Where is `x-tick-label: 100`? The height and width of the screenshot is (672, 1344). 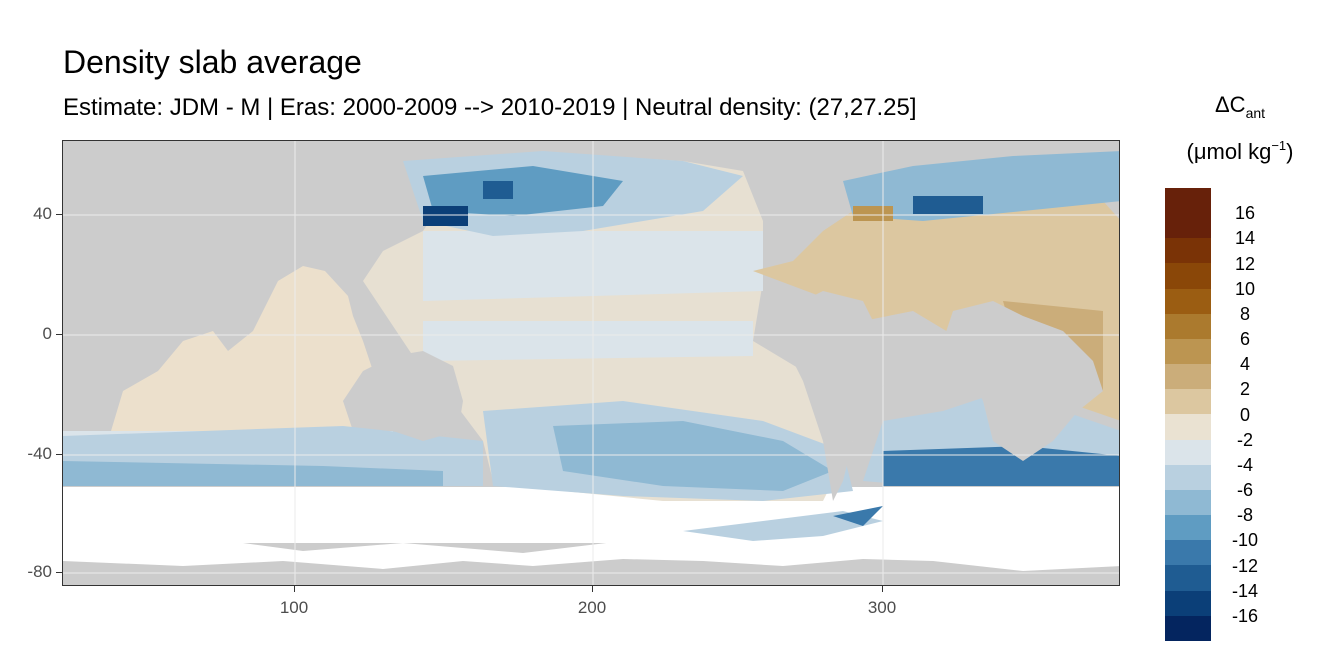
x-tick-label: 100 is located at coordinates (294, 607).